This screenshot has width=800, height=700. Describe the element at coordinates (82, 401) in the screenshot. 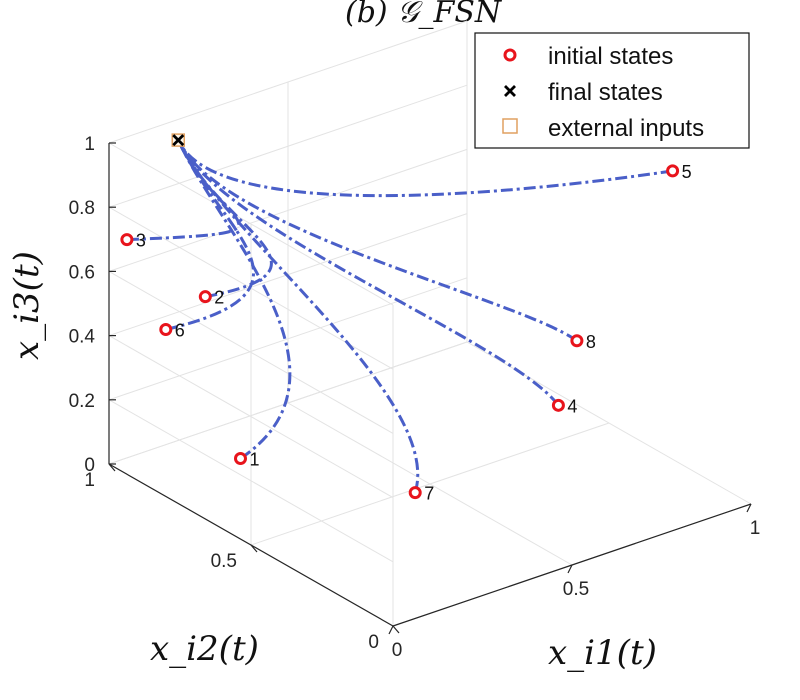

I see `z-tick-label-1: 0.2` at that location.